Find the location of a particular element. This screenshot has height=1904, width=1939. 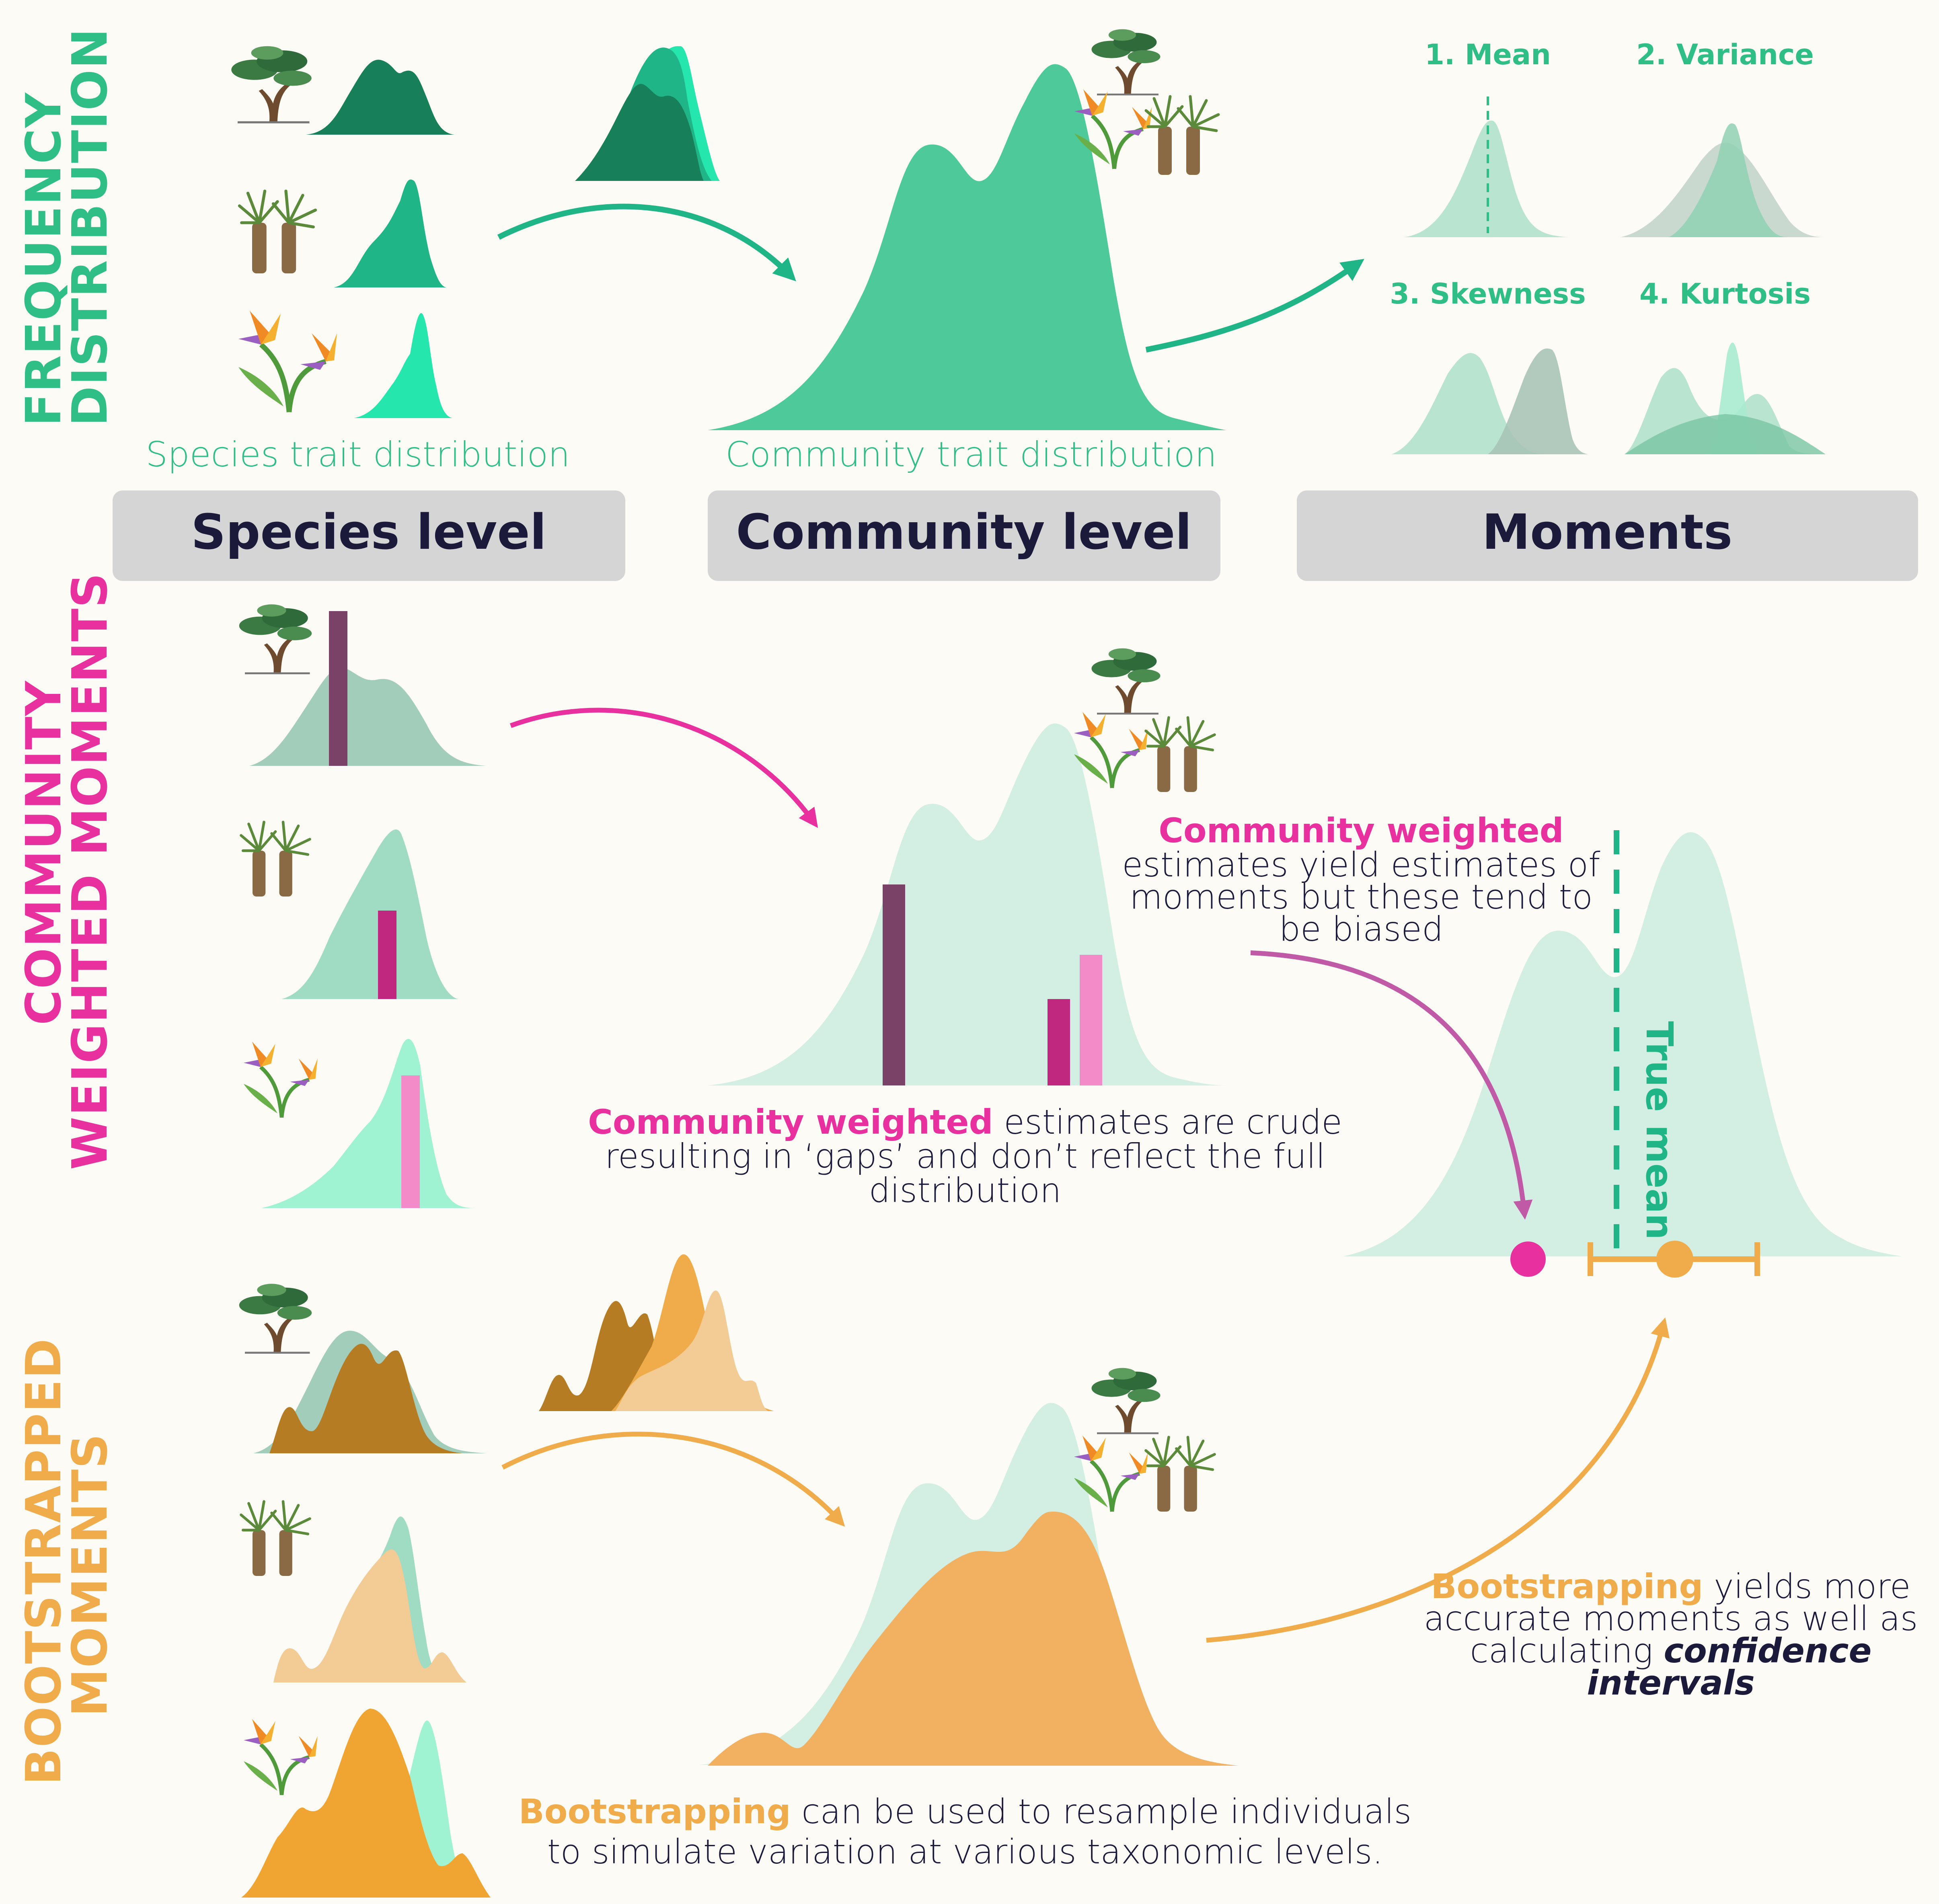

bootstrap-accurate-italic2: intervals is located at coordinates (1670, 1683).